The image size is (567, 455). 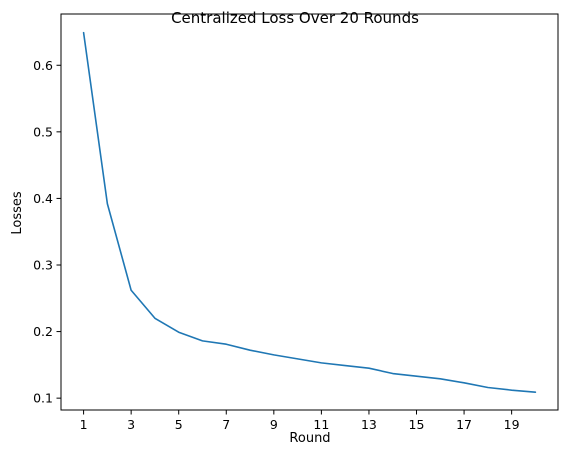 I want to click on x-tick-label: 17, so click(x=464, y=424).